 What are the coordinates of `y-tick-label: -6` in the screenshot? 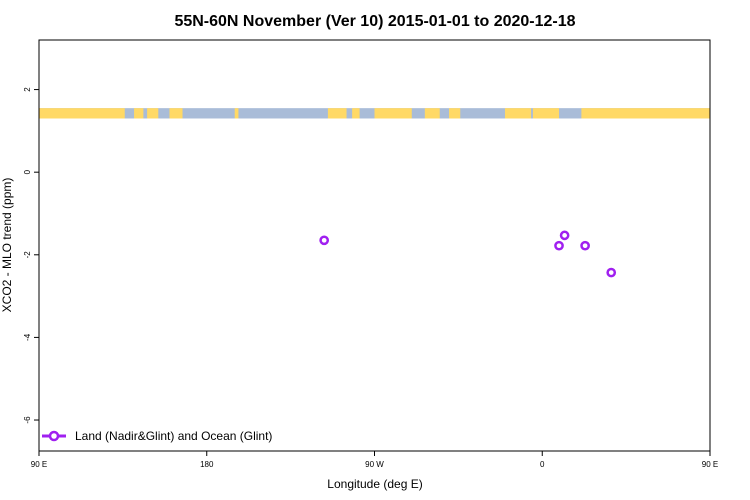 It's located at (27, 420).